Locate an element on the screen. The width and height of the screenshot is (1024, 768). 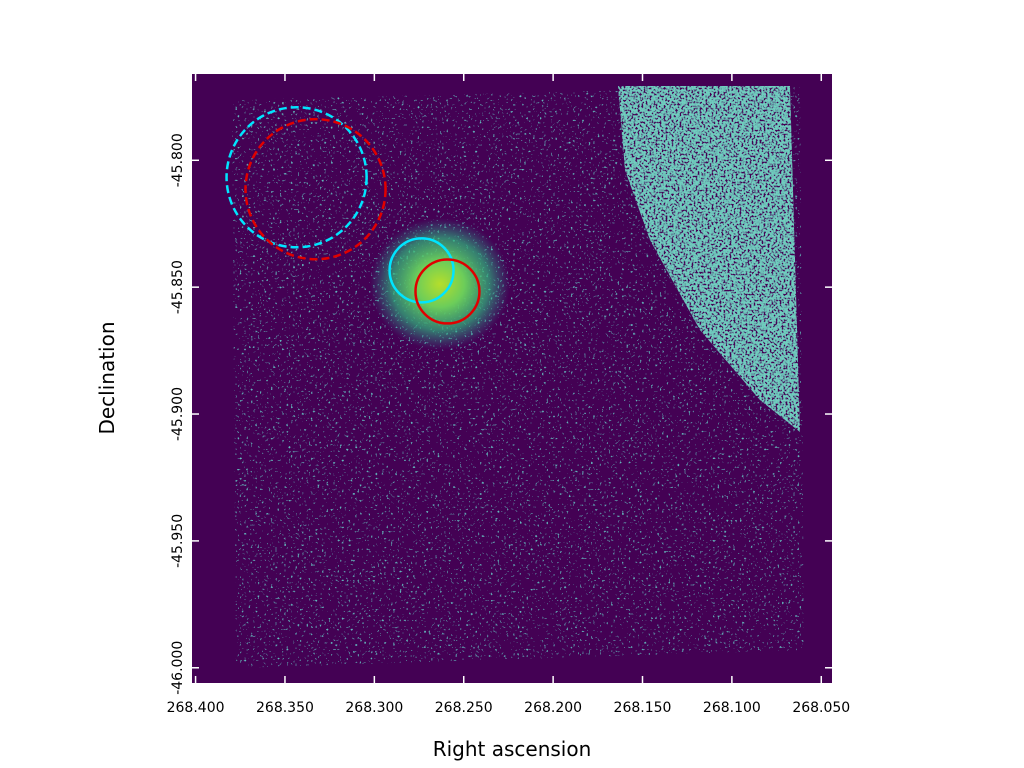
regions is located at coordinates (353, 215).